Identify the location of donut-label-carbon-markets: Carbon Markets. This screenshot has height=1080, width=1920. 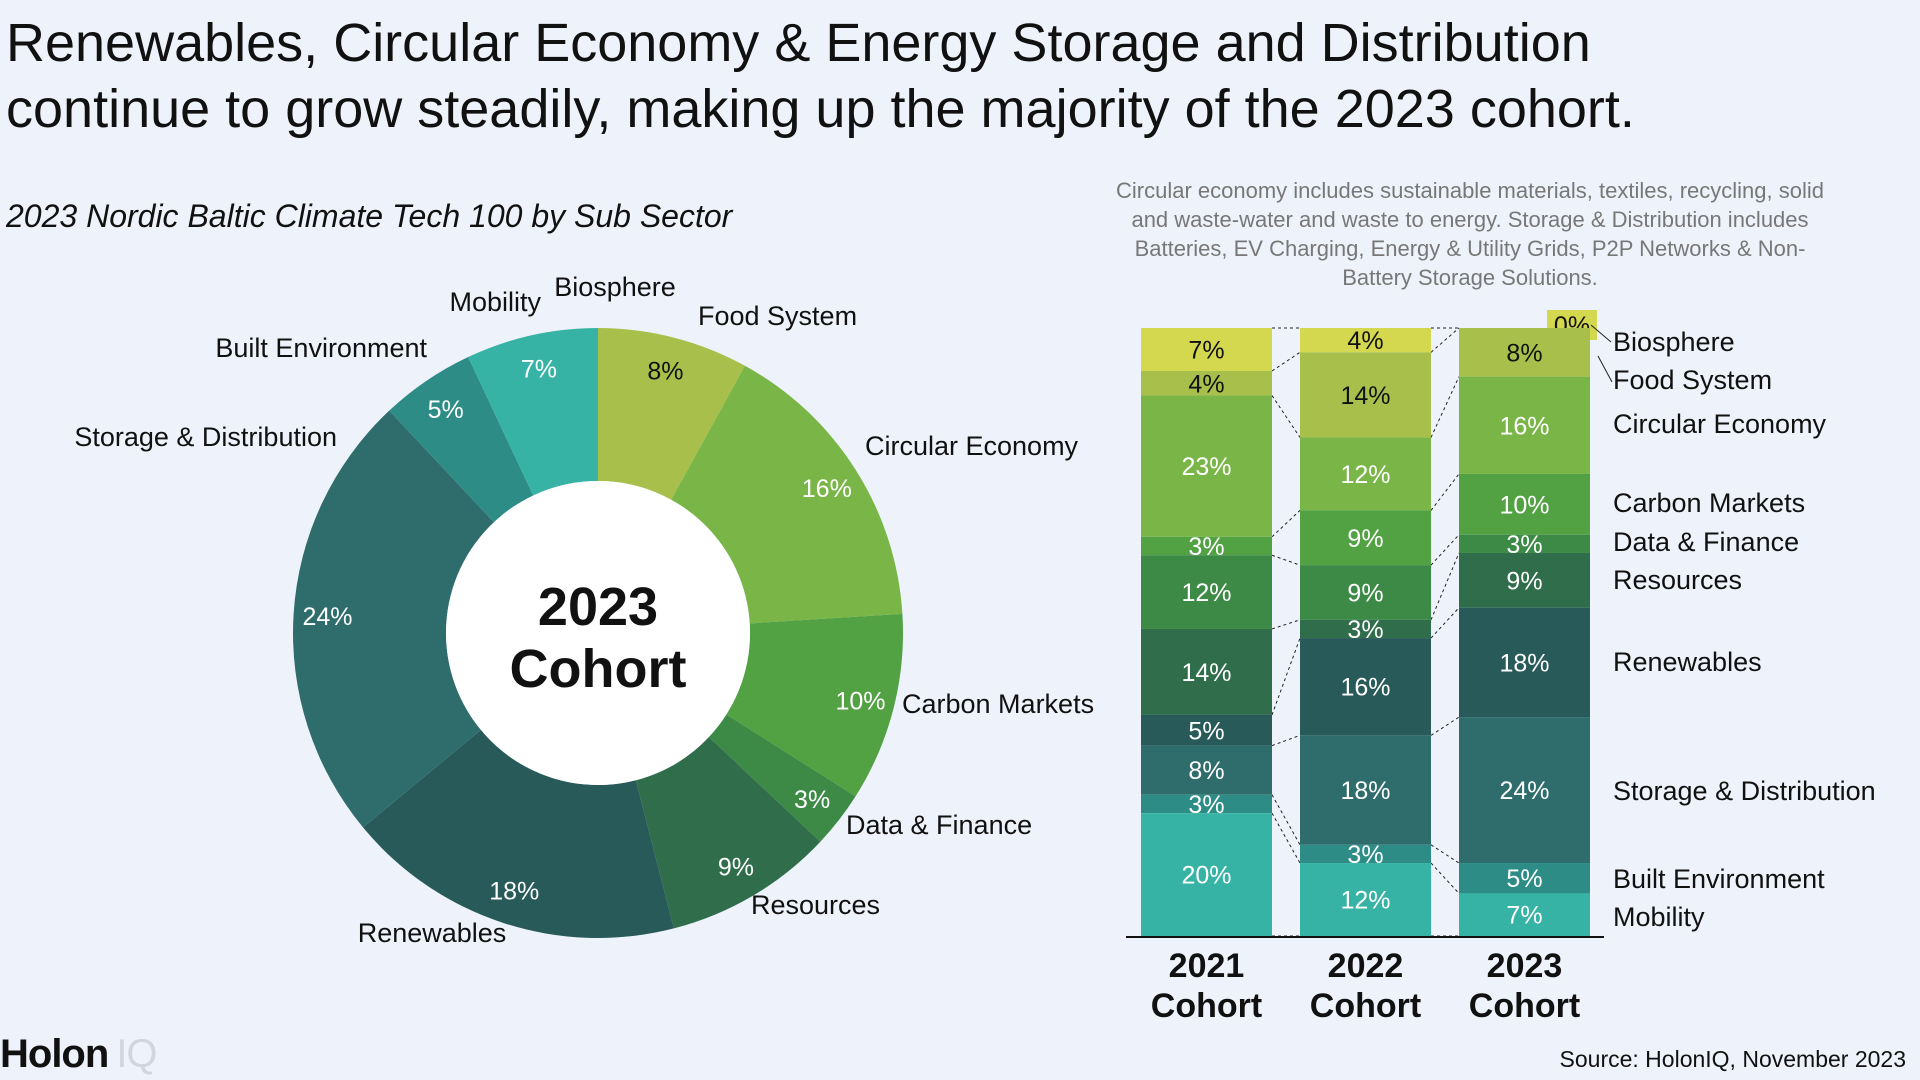
(998, 704).